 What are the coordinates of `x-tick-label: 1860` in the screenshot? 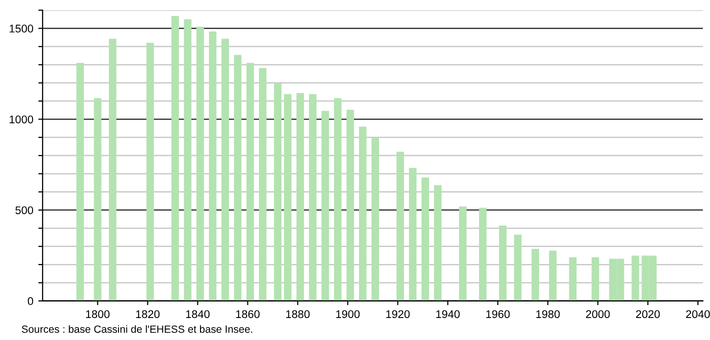 It's located at (248, 314).